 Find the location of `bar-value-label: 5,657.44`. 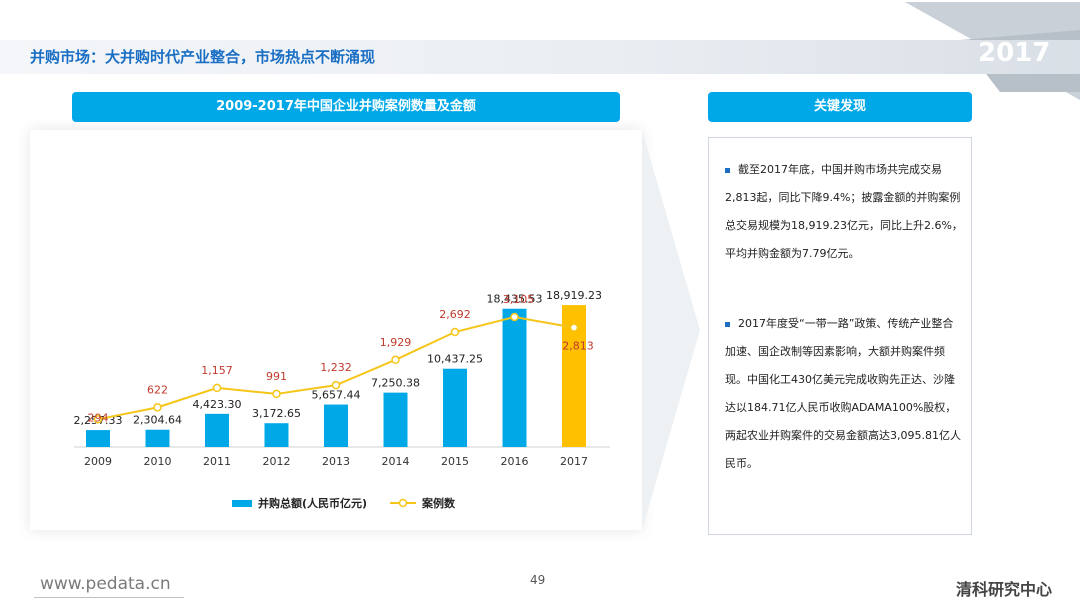

bar-value-label: 5,657.44 is located at coordinates (336, 395).